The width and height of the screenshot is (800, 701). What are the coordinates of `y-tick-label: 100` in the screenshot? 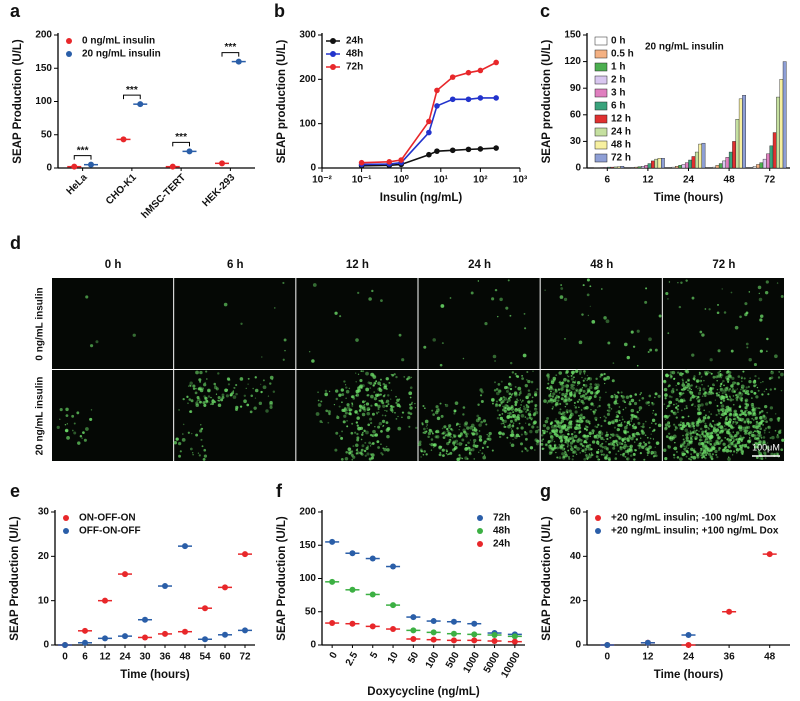 It's located at (307, 578).